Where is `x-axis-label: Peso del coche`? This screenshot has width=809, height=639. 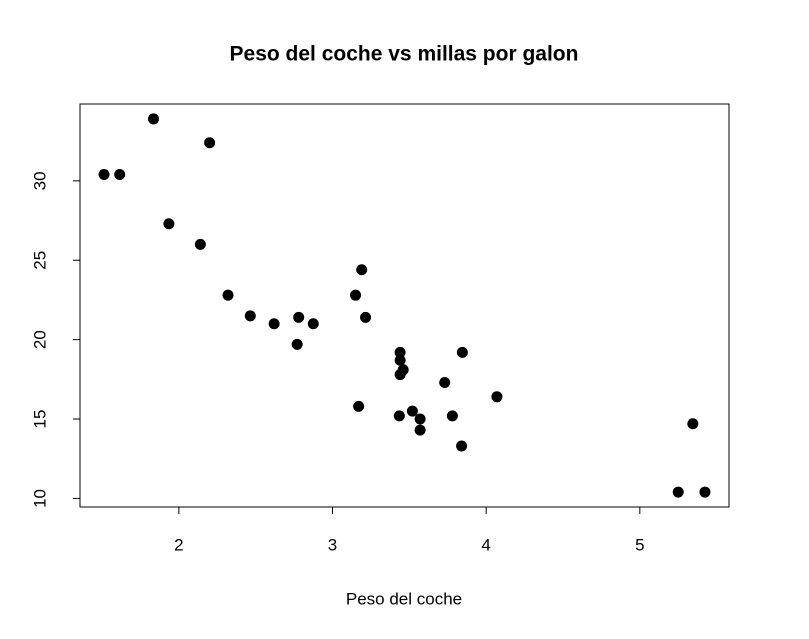 x-axis-label: Peso del coche is located at coordinates (404, 598).